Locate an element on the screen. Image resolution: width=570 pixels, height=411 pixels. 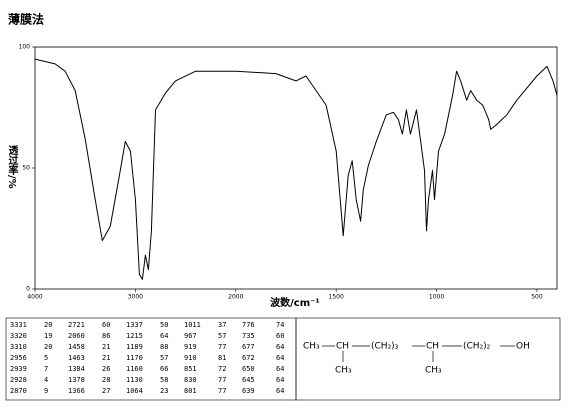
peak-table-cell: 2928 is located at coordinates (18, 380).